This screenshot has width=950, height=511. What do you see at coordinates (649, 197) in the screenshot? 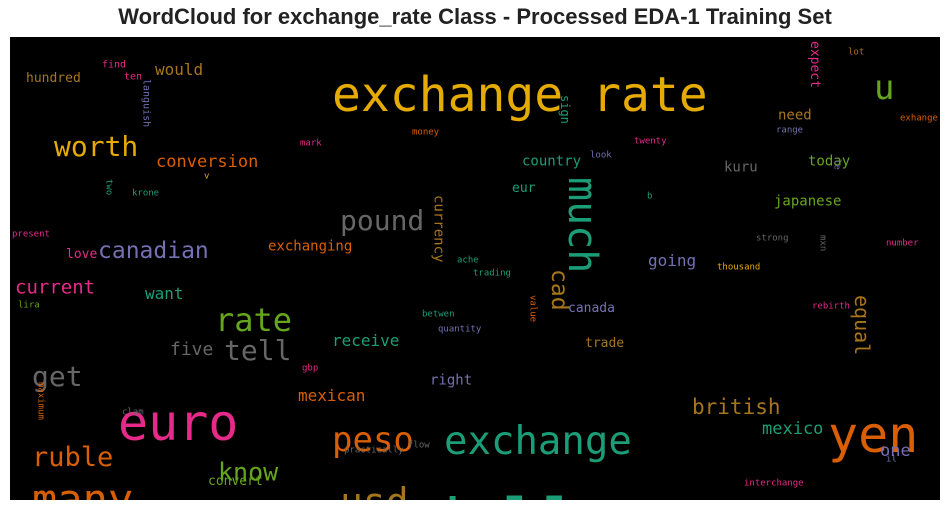
I see `word-b: b` at bounding box center [649, 197].